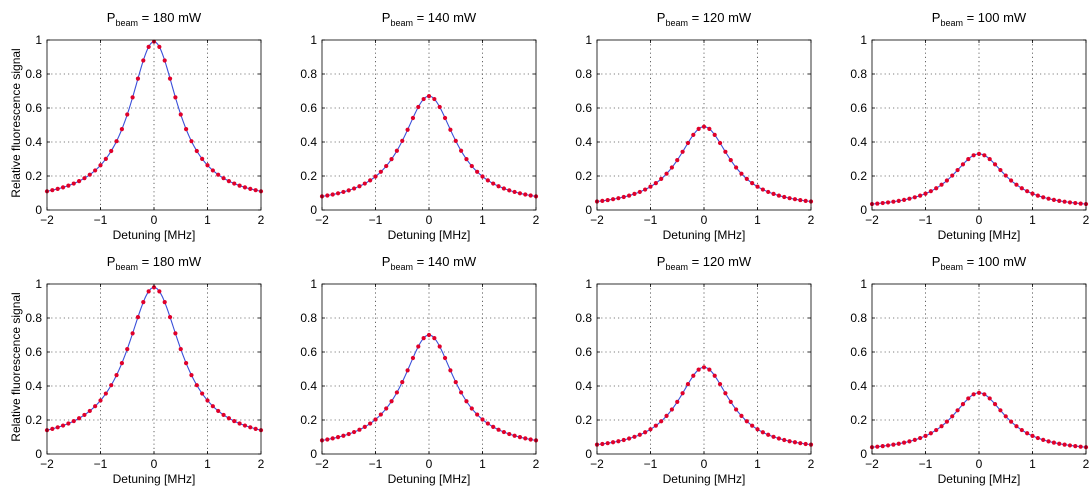 Image resolution: width=1090 pixels, height=492 pixels. What do you see at coordinates (676, 267) in the screenshot?
I see `title-subscript: beam` at bounding box center [676, 267].